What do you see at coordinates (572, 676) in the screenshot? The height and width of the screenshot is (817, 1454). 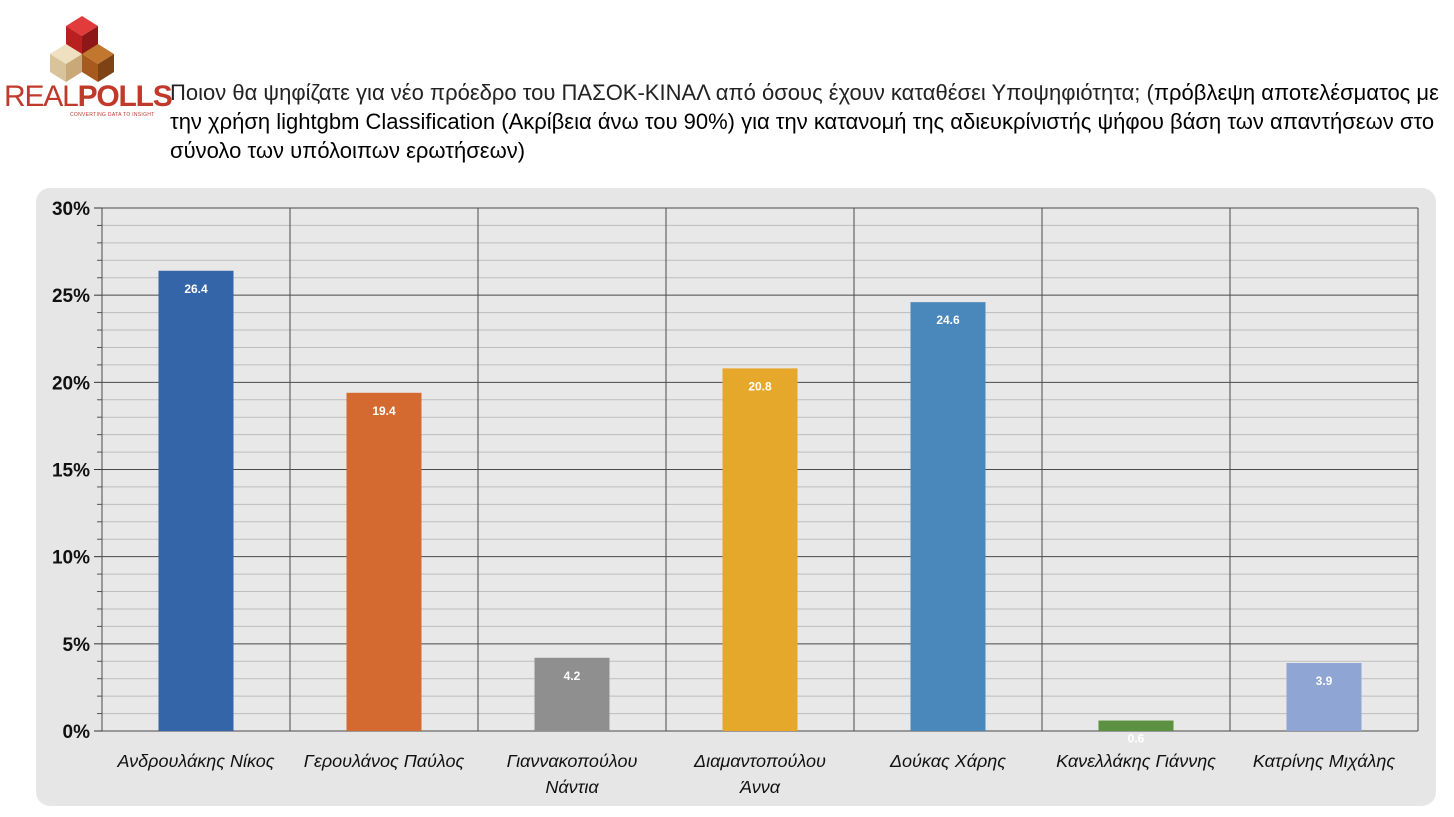 I see `data-label: 4.2` at bounding box center [572, 676].